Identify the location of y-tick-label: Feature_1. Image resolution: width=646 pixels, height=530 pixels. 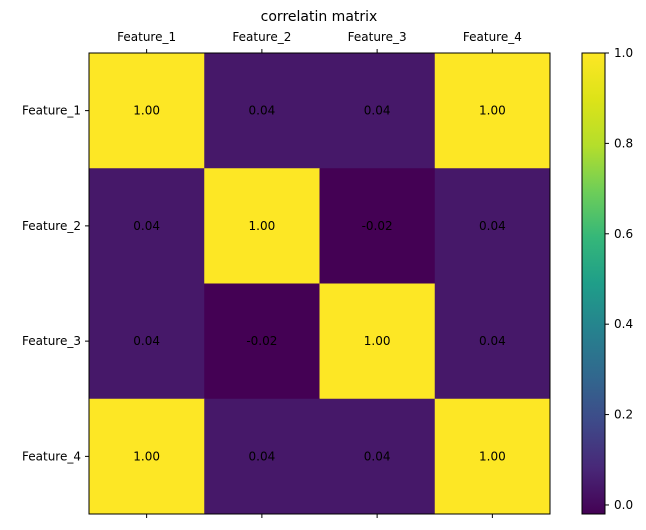
(51, 111).